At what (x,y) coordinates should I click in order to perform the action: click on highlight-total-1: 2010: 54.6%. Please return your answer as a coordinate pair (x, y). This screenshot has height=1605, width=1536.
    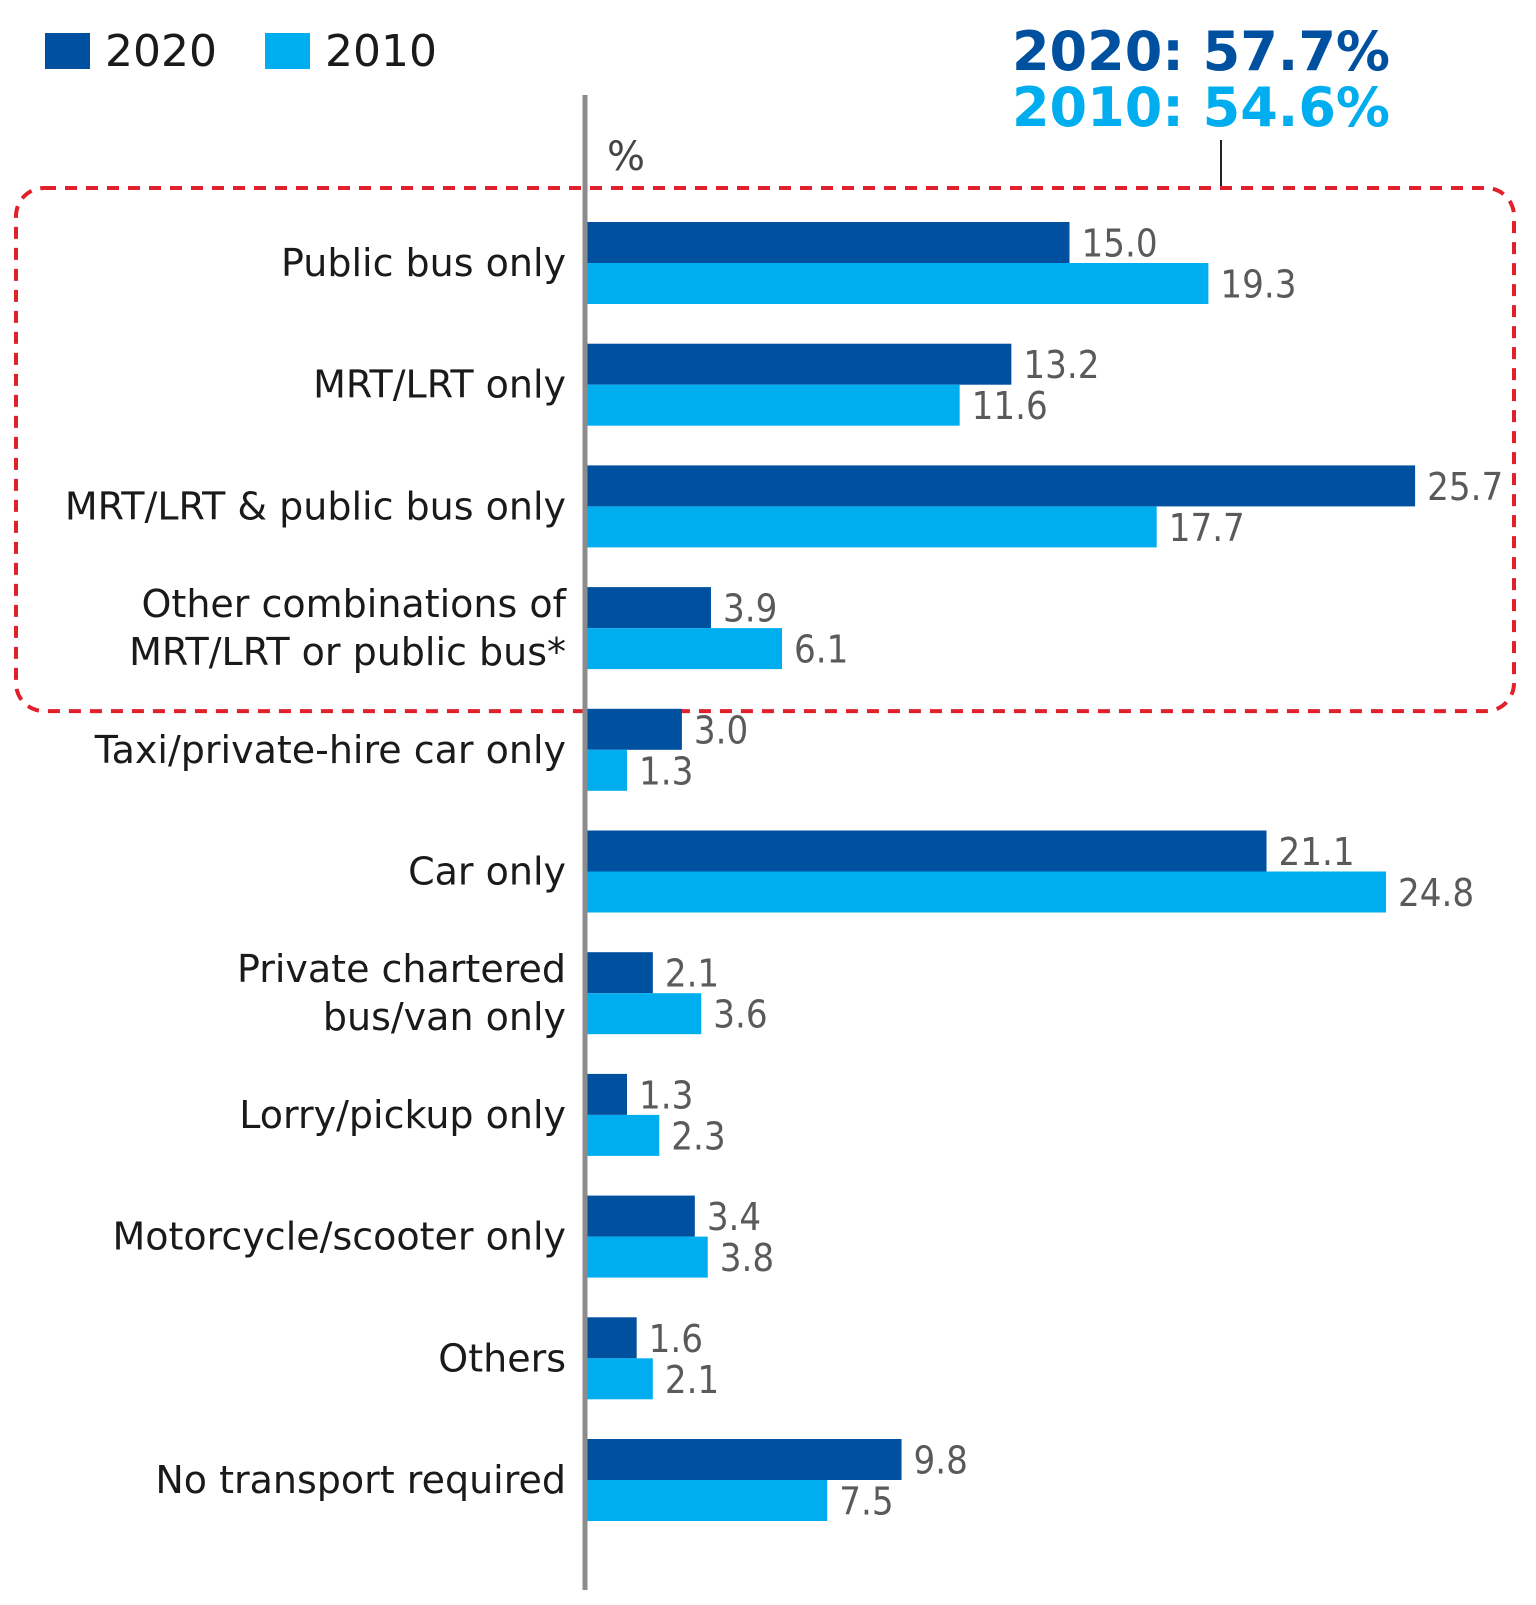
    Looking at the image, I should click on (1201, 107).